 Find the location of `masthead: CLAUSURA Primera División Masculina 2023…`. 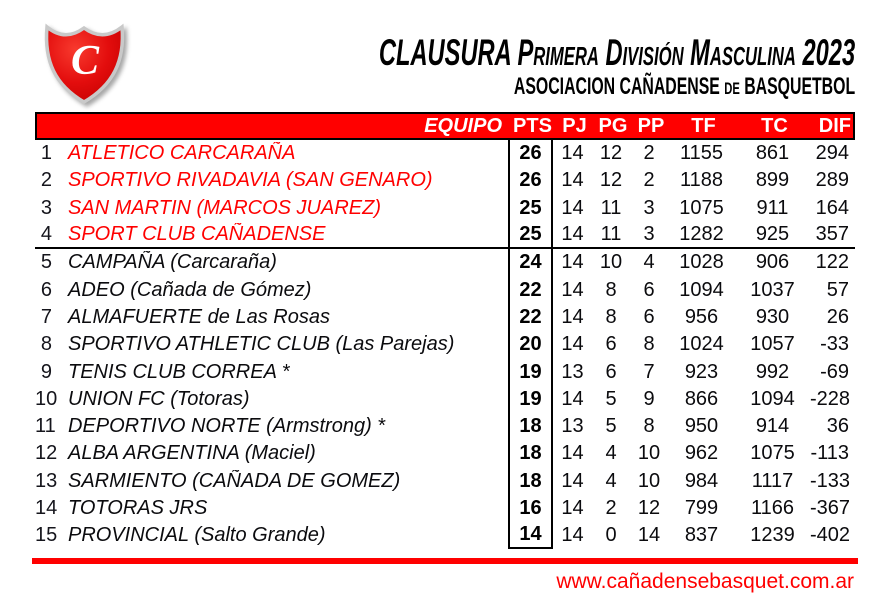

masthead: CLAUSURA Primera División Masculina 2023… is located at coordinates (483, 65).